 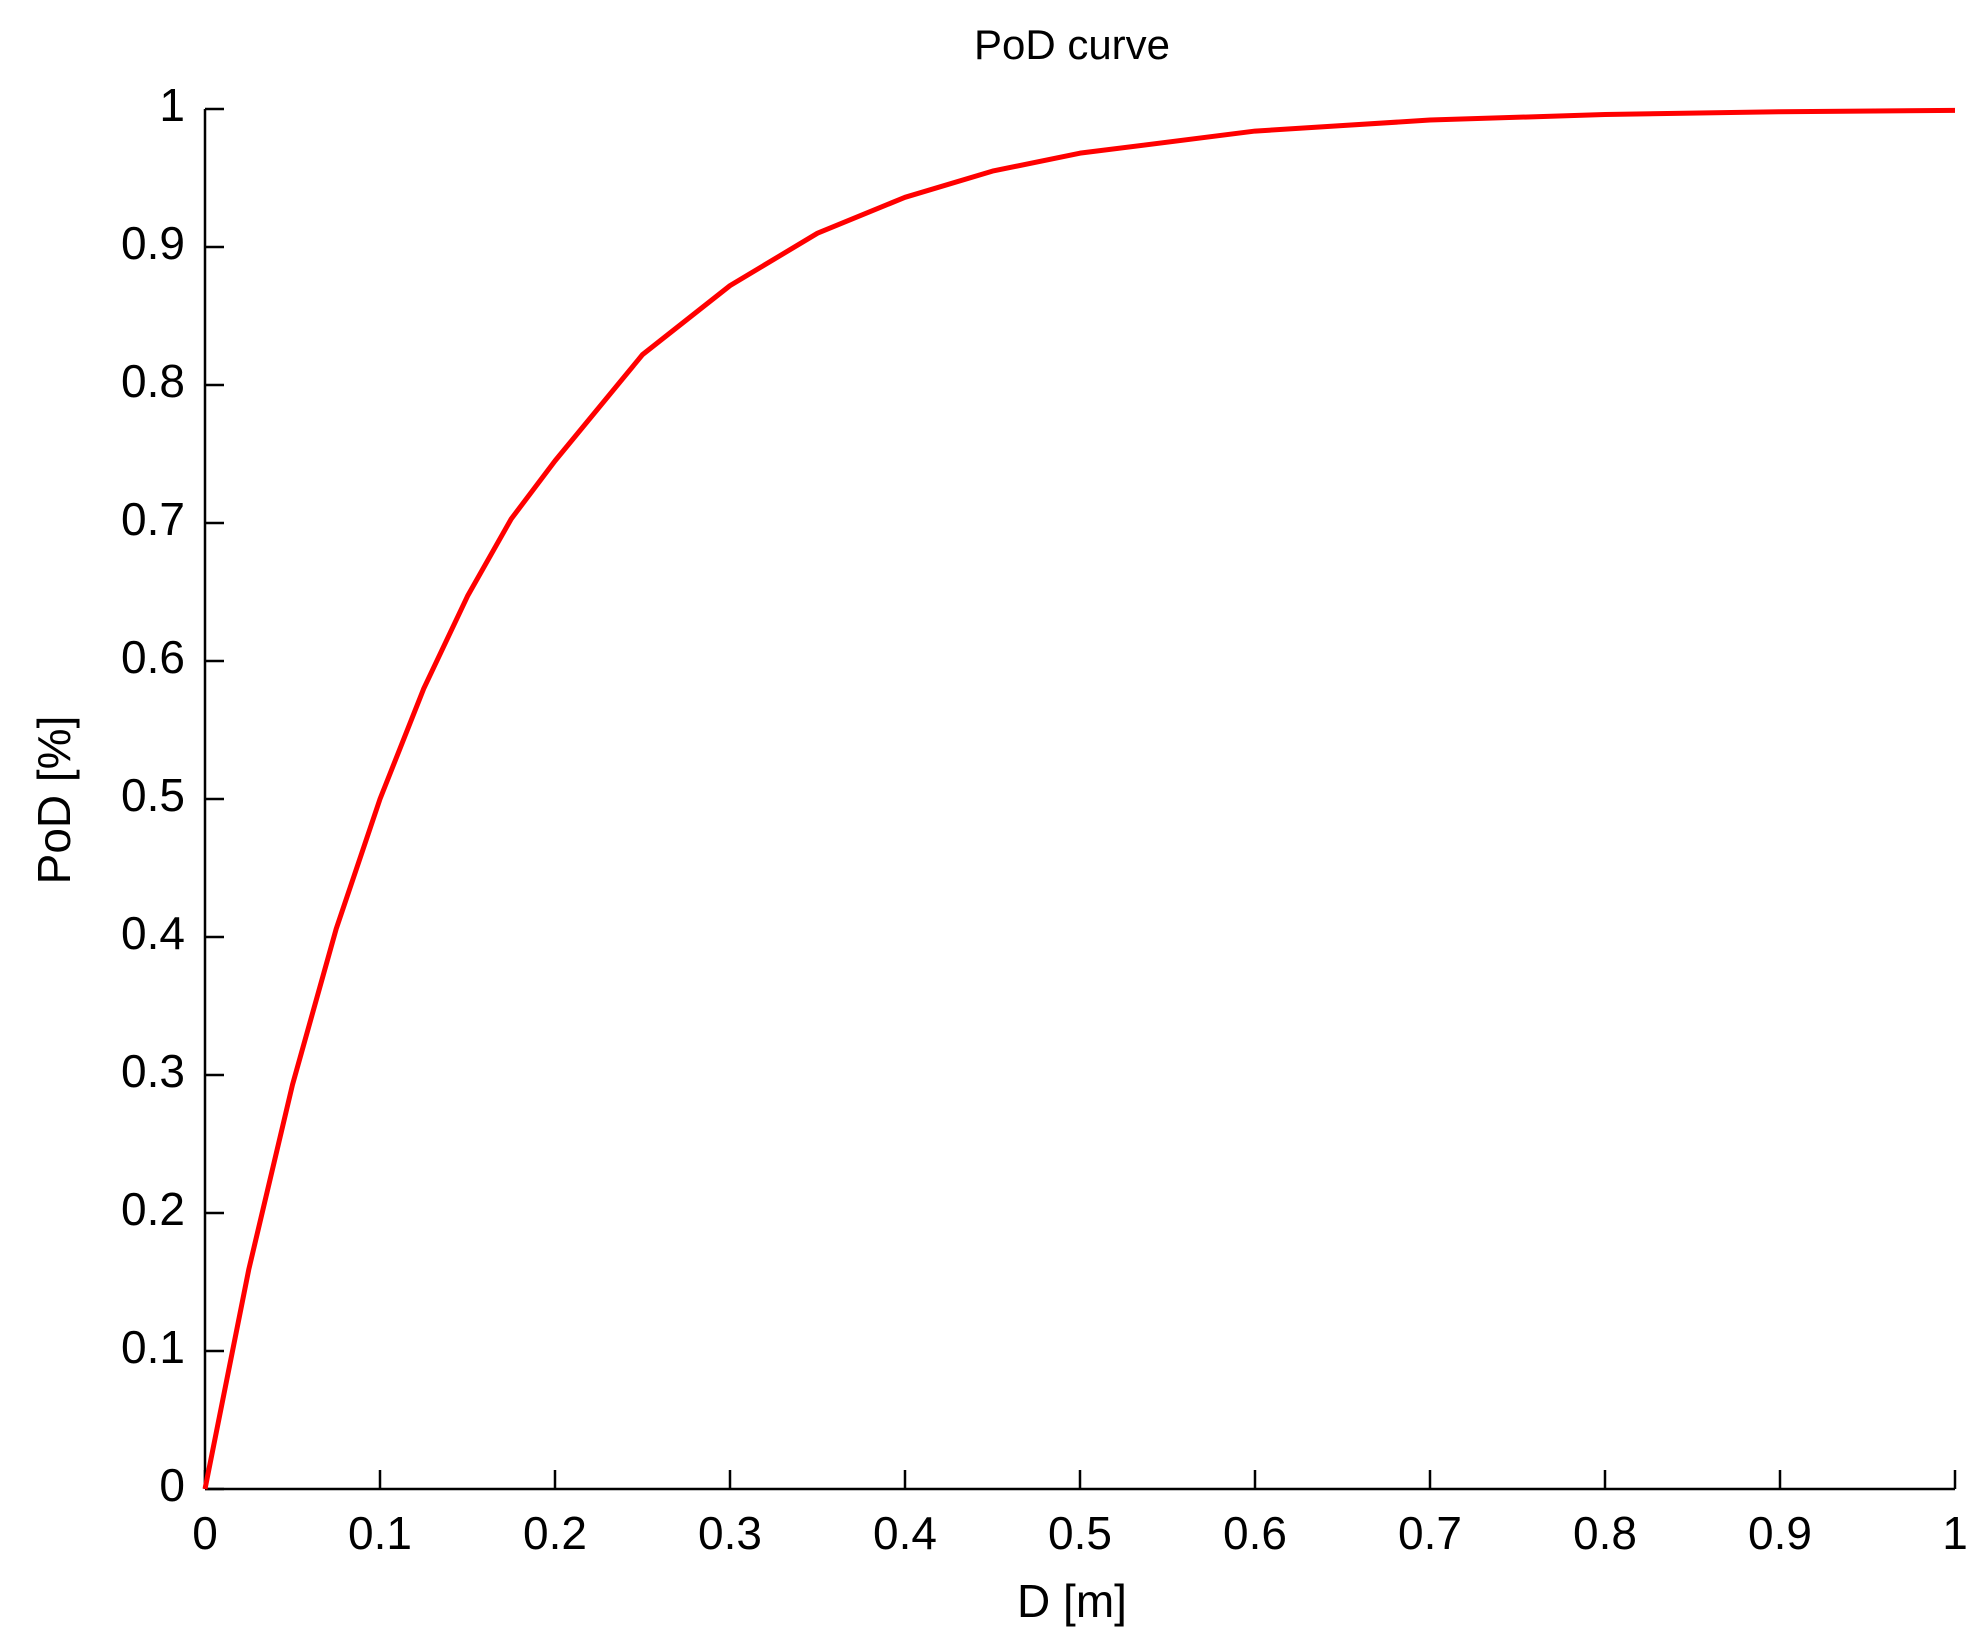 I want to click on x-tick-label: 0.3, so click(x=730, y=1533).